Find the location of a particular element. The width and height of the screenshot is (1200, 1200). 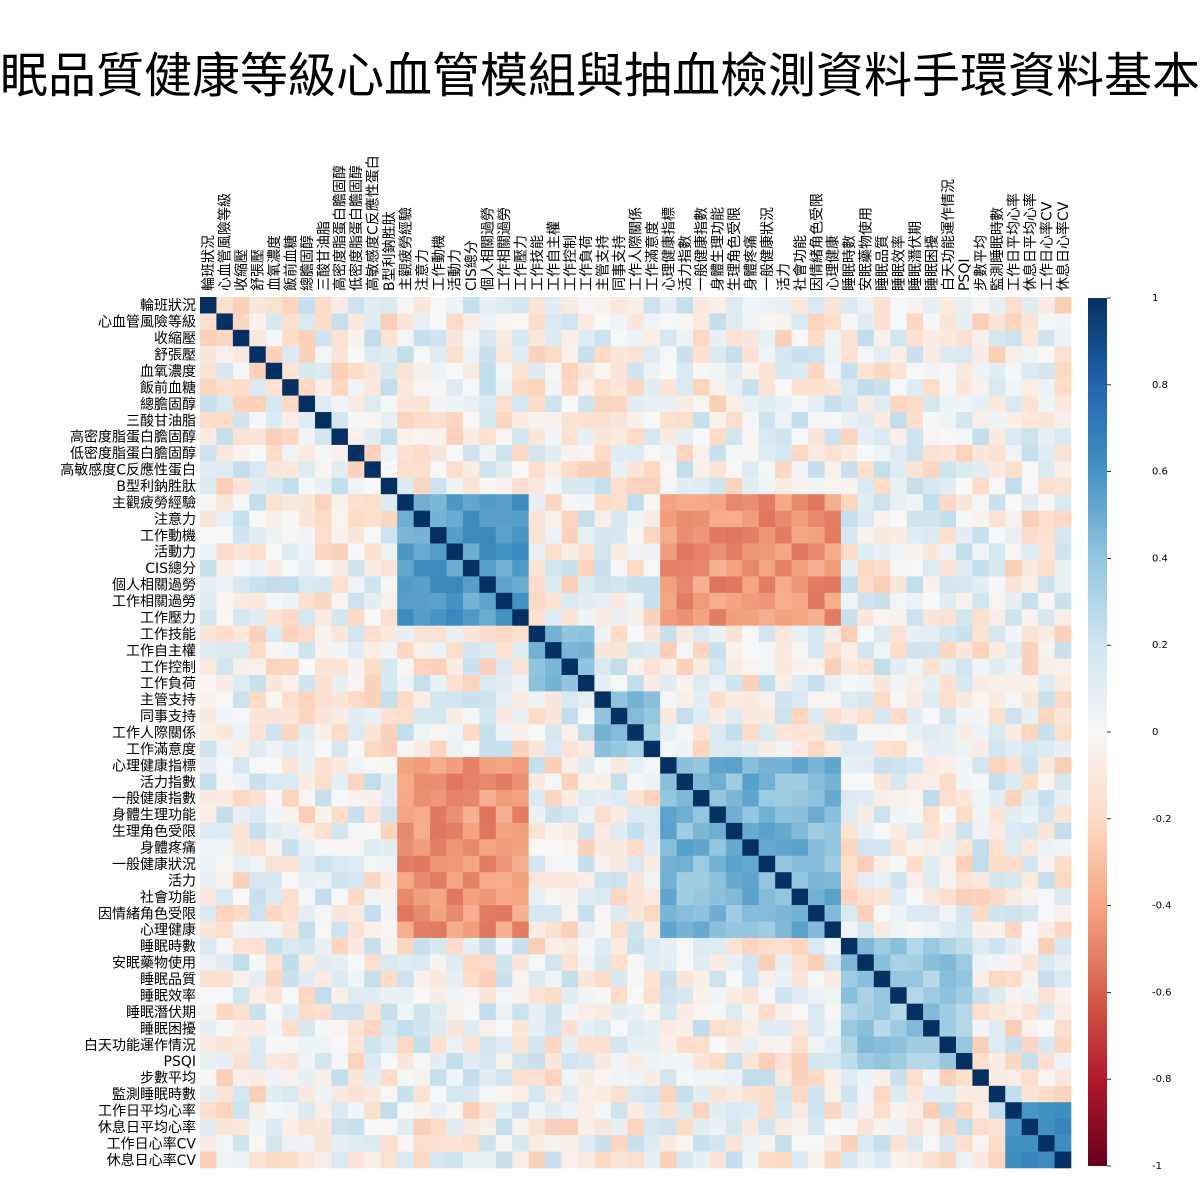

column-label: 一般健康狀況 is located at coordinates (767, 249).